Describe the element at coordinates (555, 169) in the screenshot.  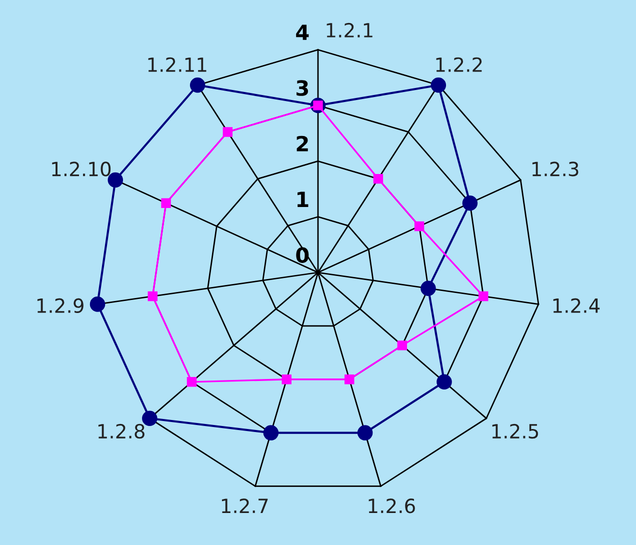
I see `spoke-label: 1.2.3` at that location.